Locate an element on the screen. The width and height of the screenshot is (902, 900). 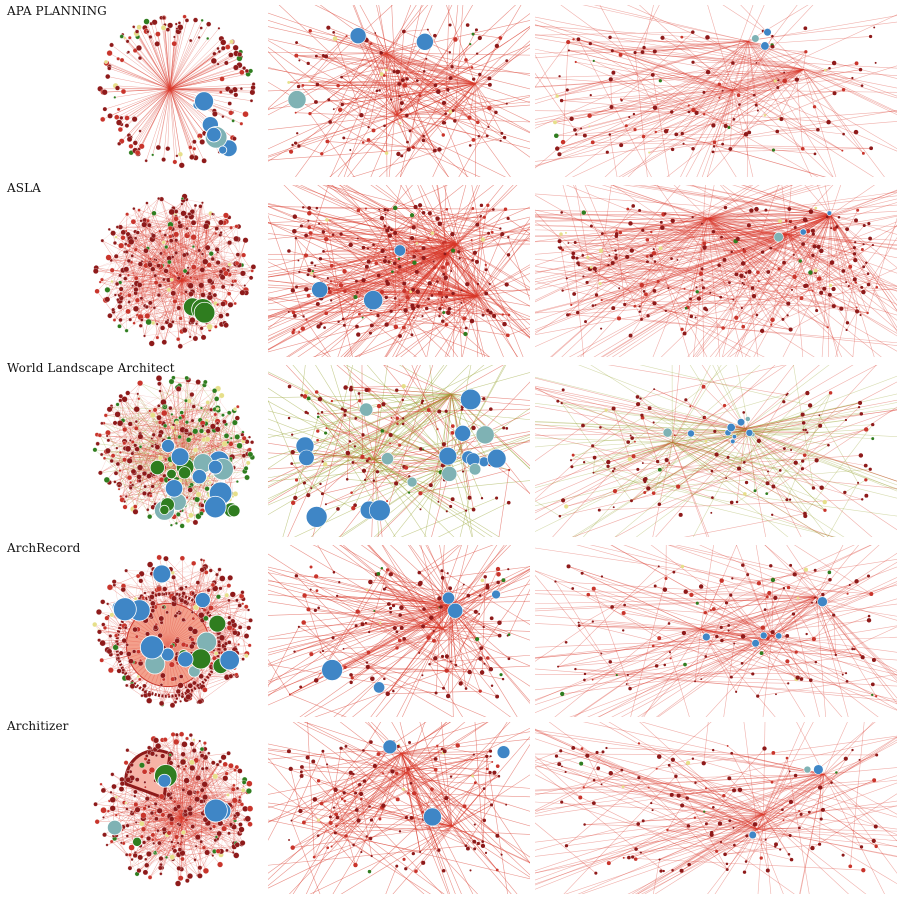
network-panel-apa-planning-map-overview is located at coordinates (716, 91).